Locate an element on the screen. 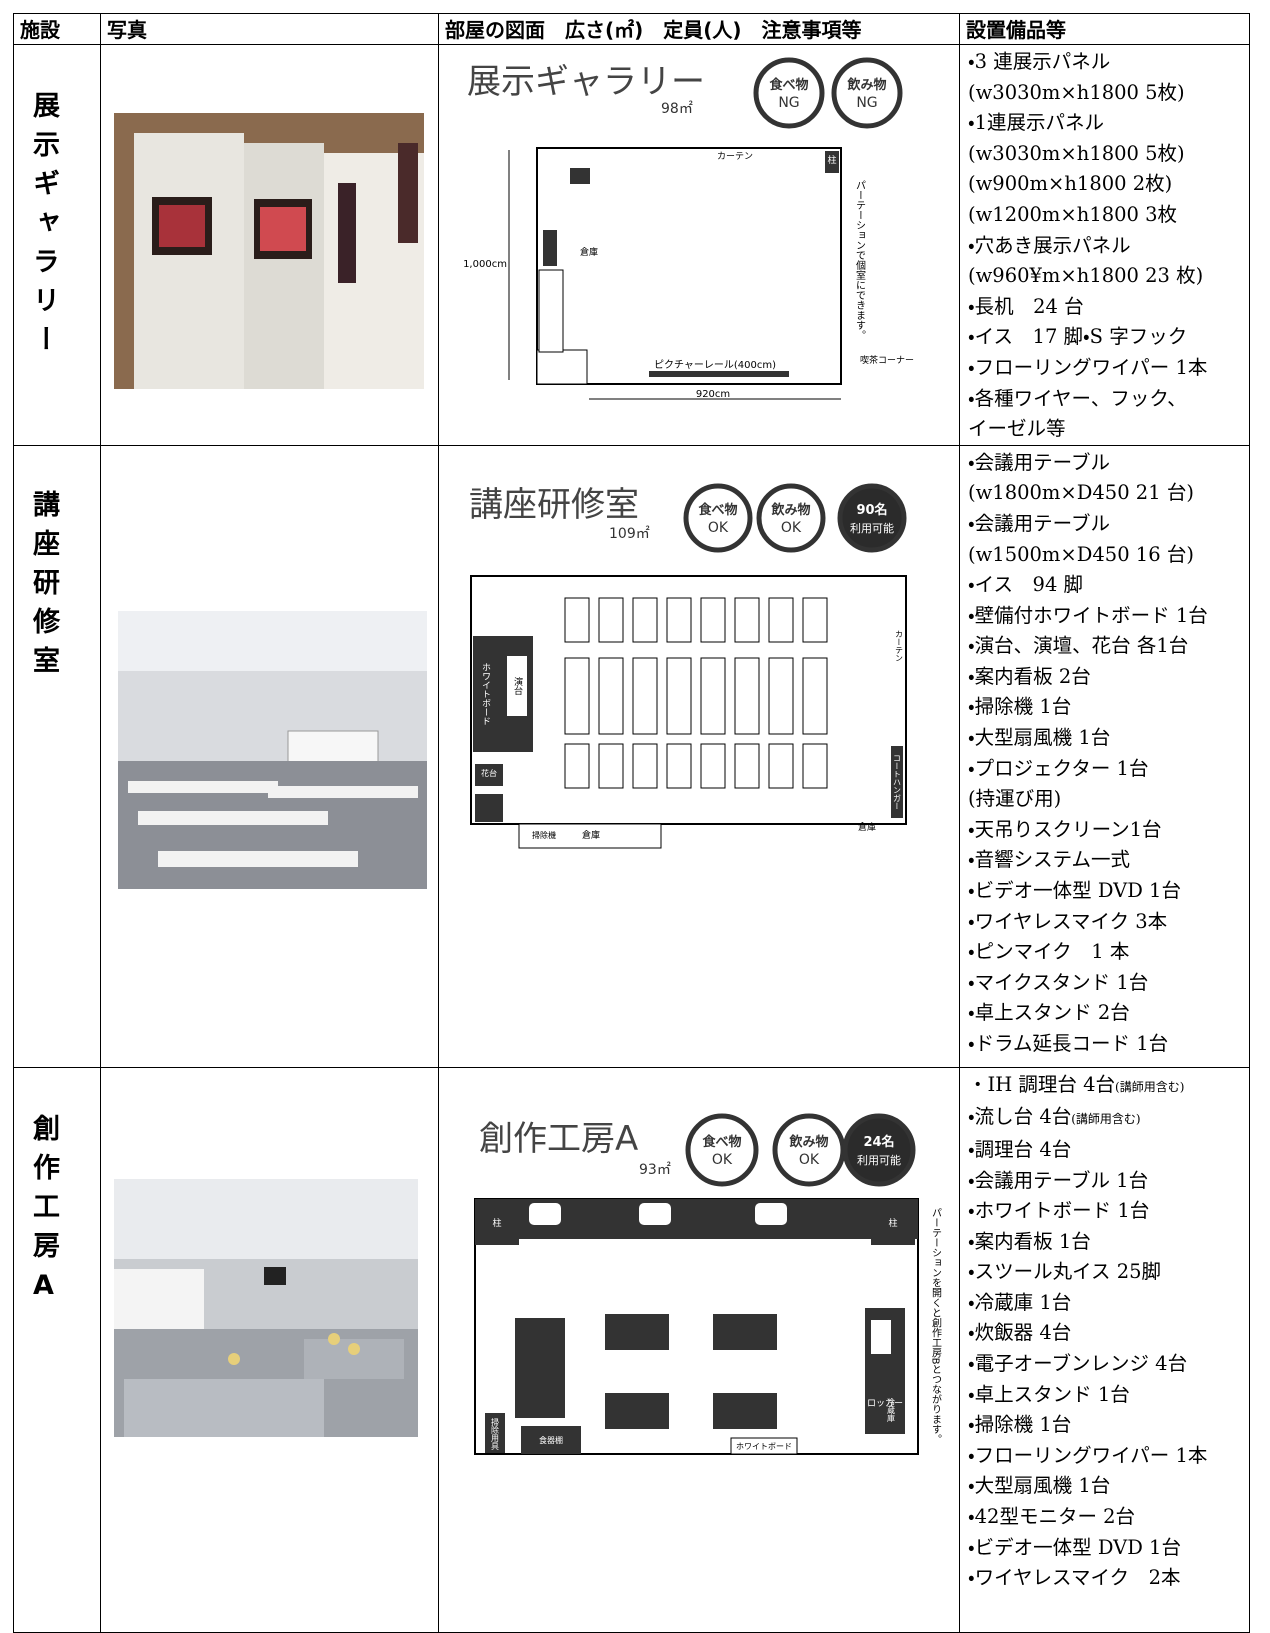 The image size is (1270, 1633). facility-name: 展示ギャラリー is located at coordinates (43, 227).